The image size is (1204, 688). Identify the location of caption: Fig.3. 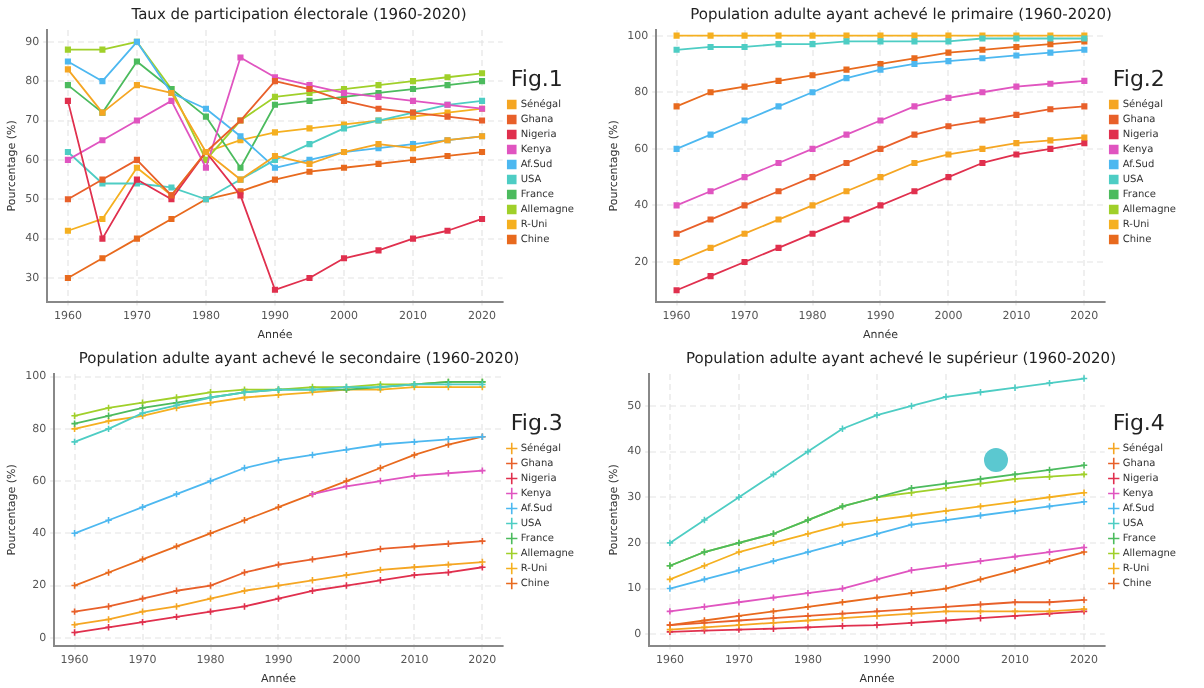
(536, 422).